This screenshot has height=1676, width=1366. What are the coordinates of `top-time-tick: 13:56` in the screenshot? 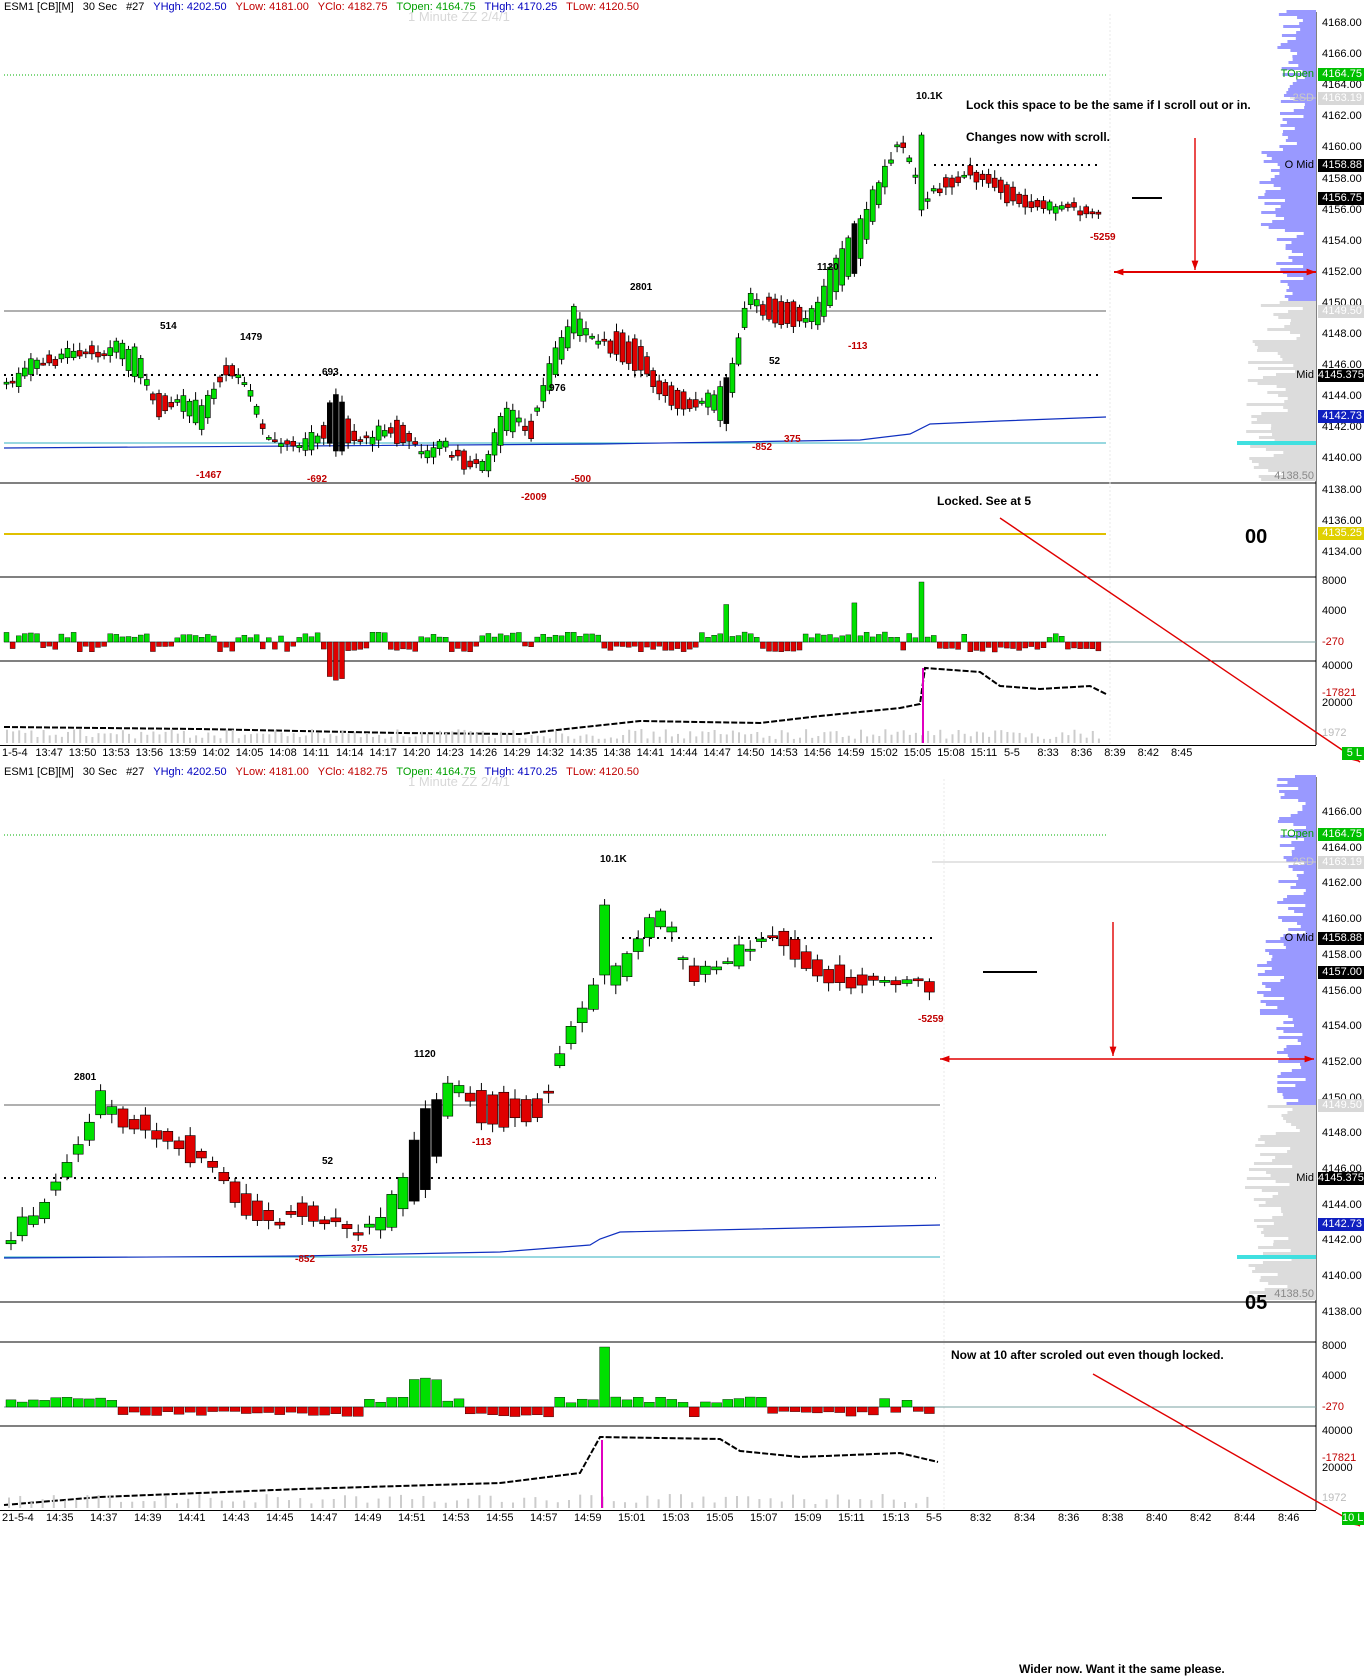 It's located at (149, 753).